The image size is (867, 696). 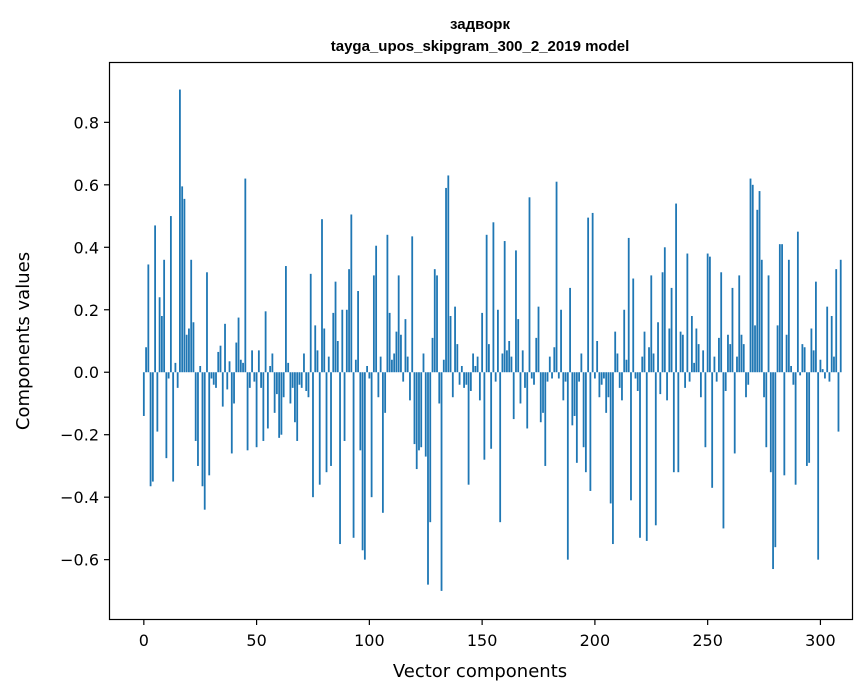 I want to click on y-tick-label: 0.0, so click(x=86, y=372).